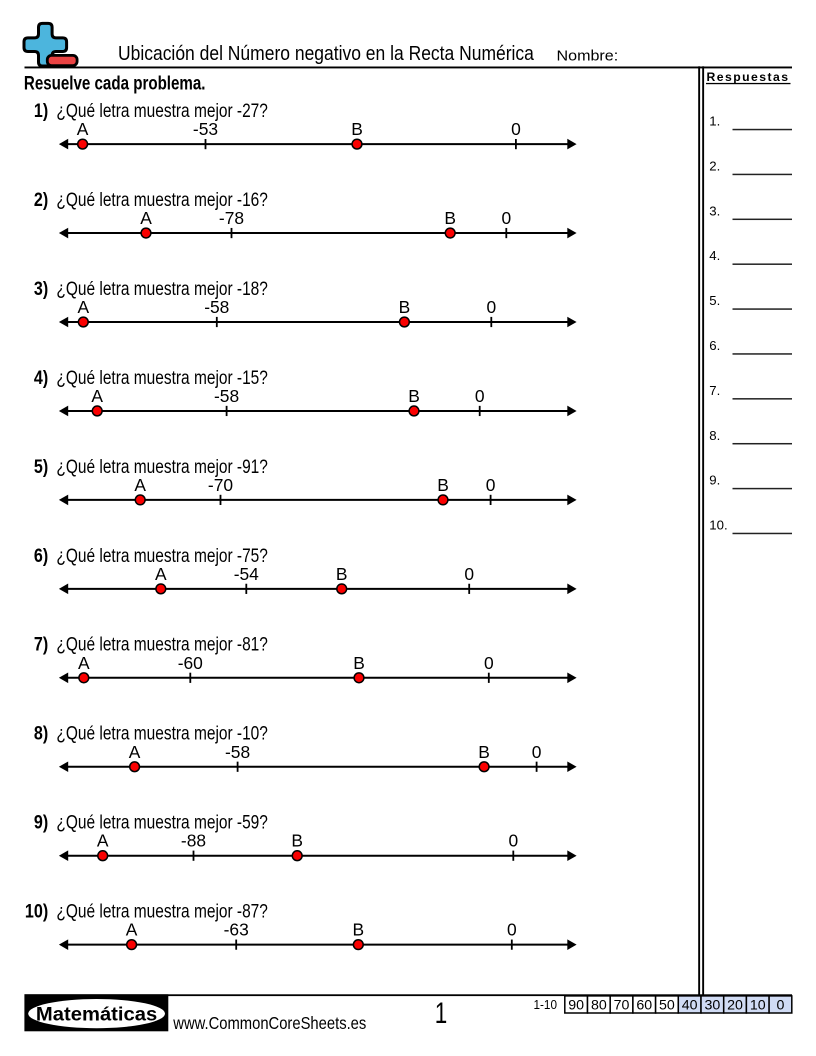 The image size is (816, 1056). What do you see at coordinates (41, 734) in the screenshot?
I see `svg-text: 8)` at bounding box center [41, 734].